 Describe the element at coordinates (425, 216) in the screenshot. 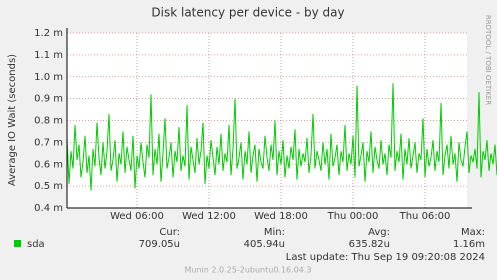

I see `x-tick-label: Thu 06:00` at that location.